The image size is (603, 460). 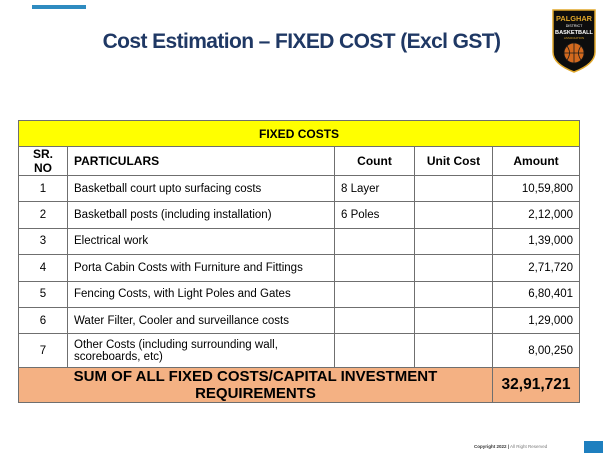 I want to click on cell-count: 8 Layer, so click(x=374, y=188).